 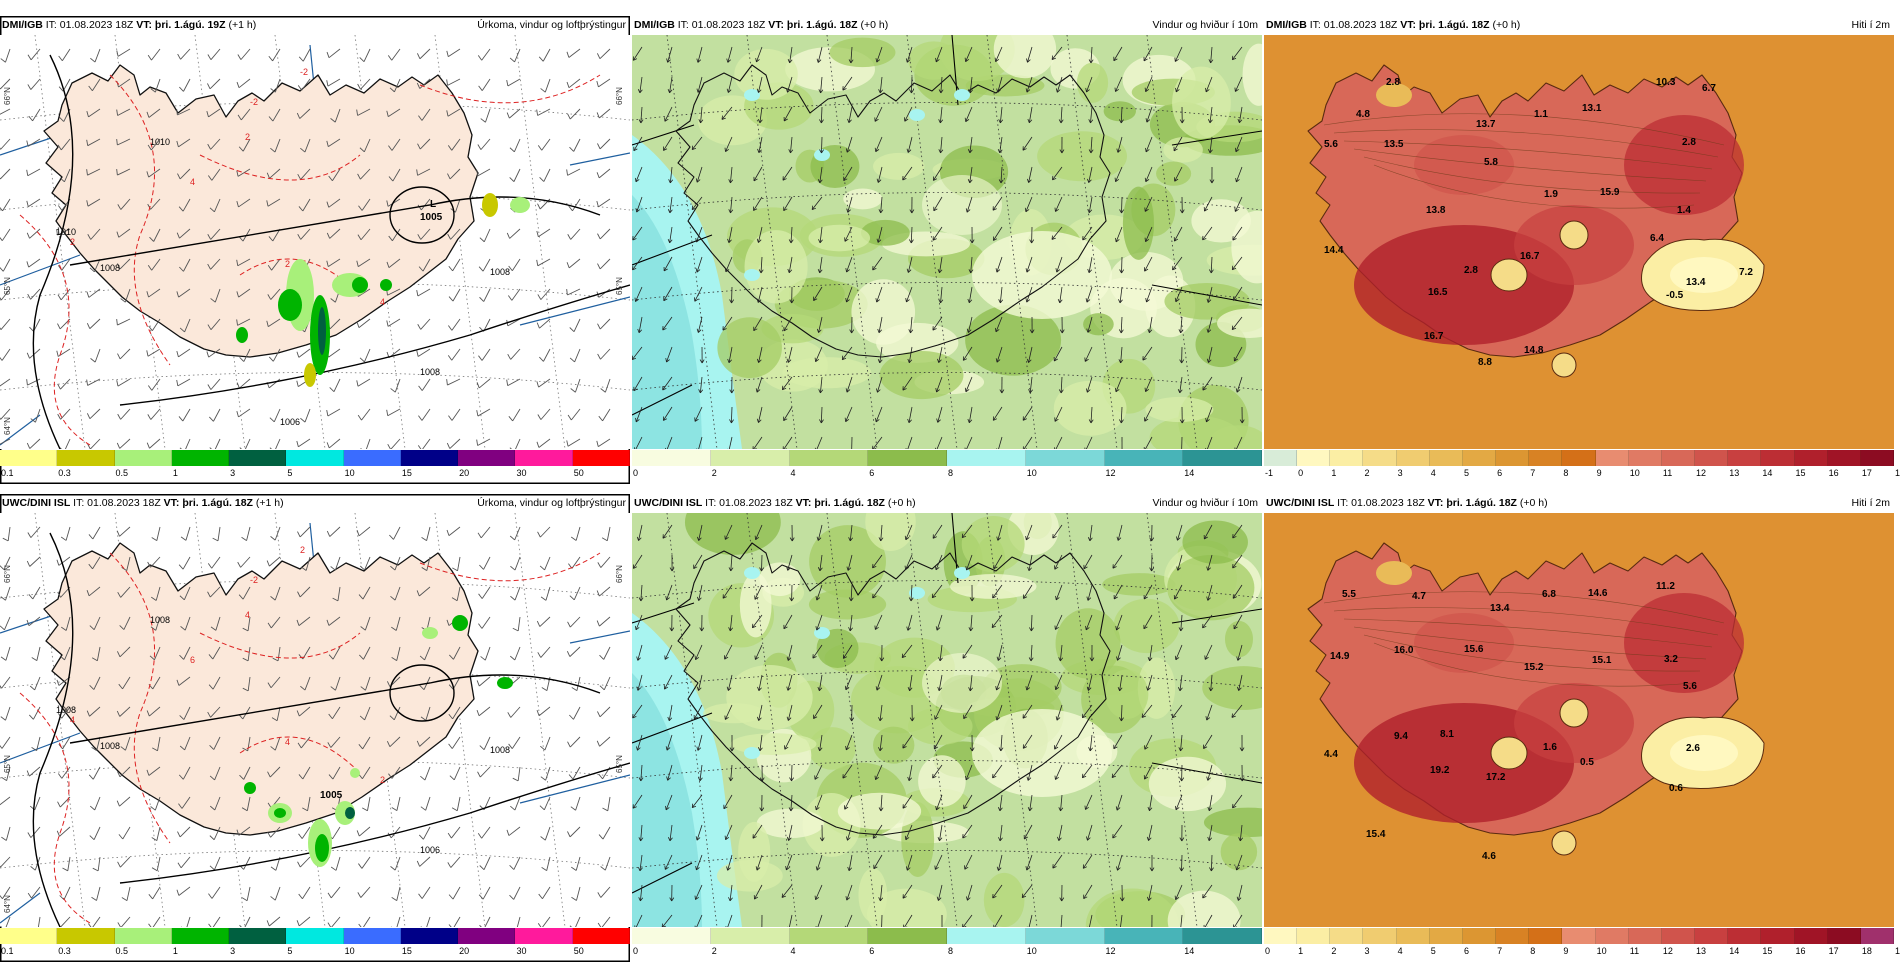 What do you see at coordinates (1701, 473) in the screenshot?
I see `colorbar-tick-label: 12` at bounding box center [1701, 473].